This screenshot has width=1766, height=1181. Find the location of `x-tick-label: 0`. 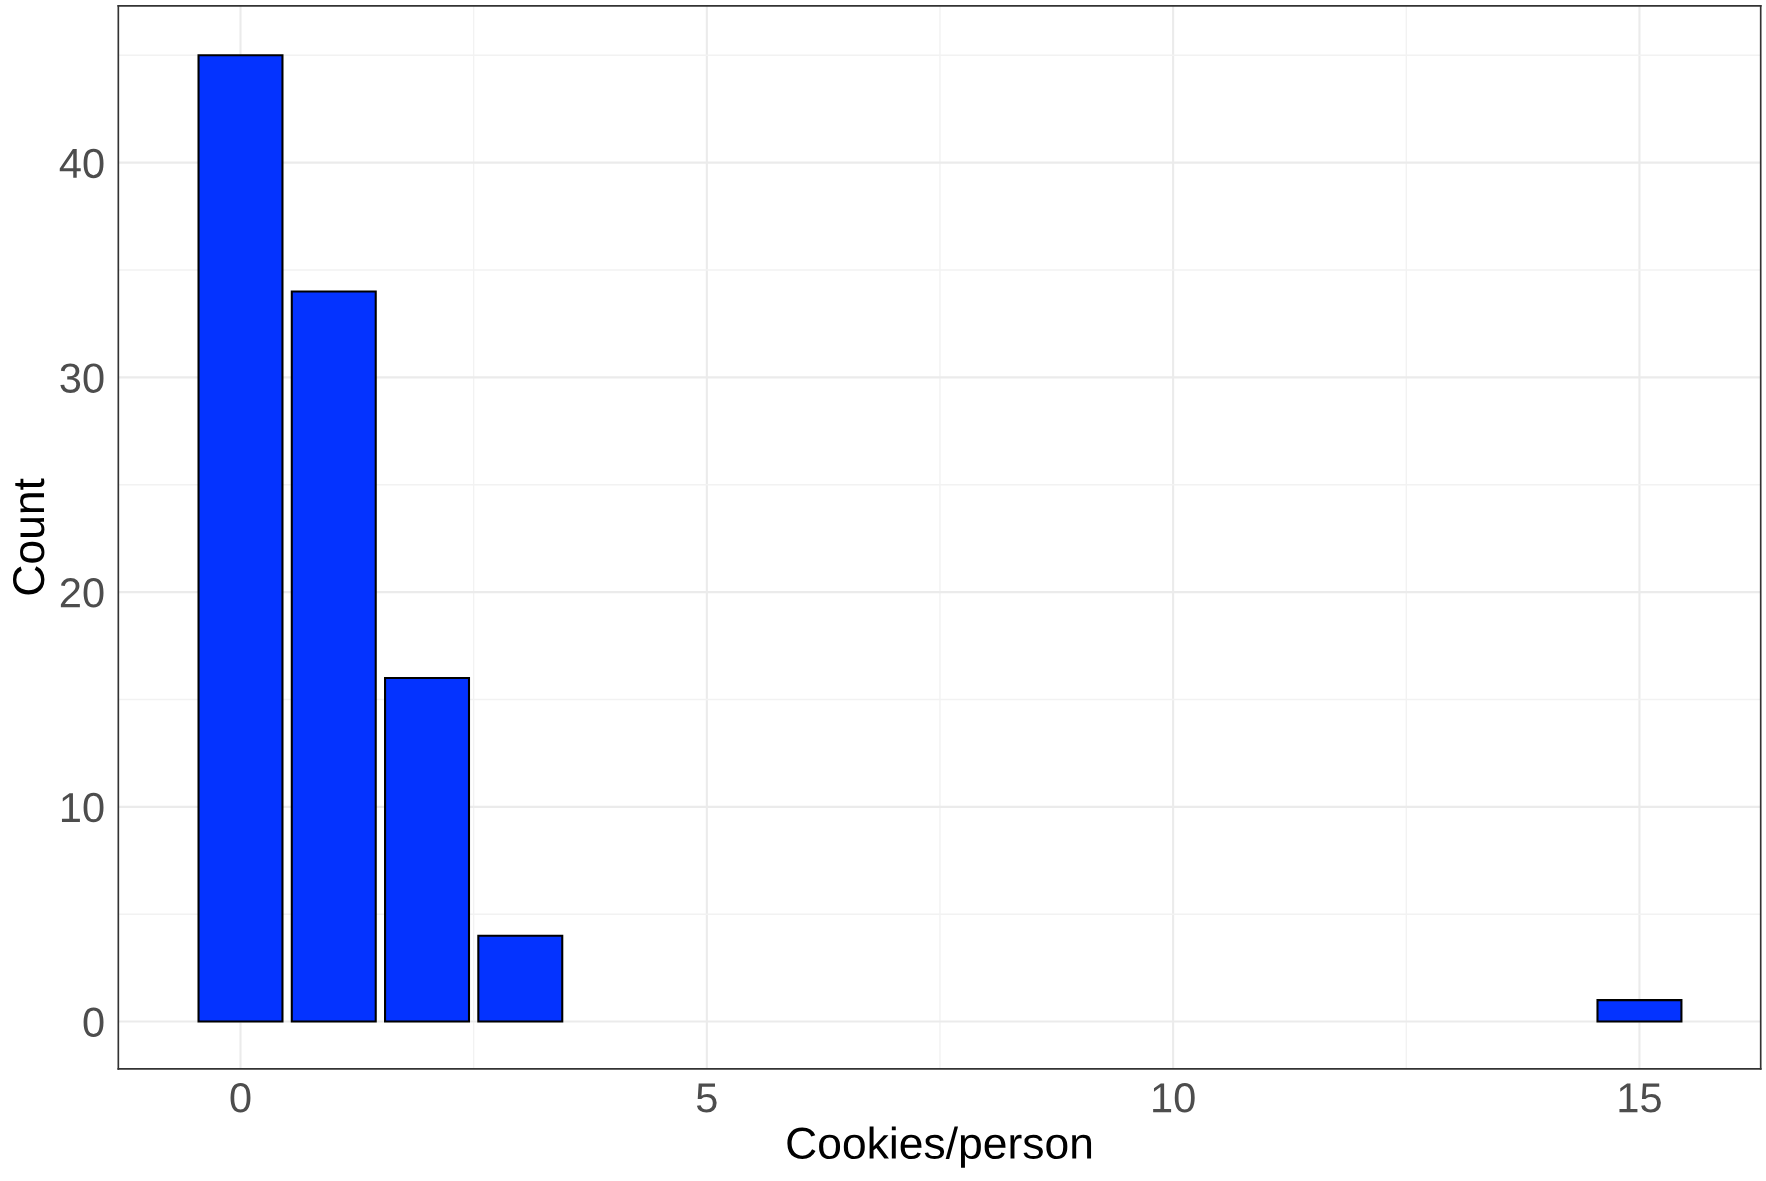

x-tick-label: 0 is located at coordinates (240, 1098).